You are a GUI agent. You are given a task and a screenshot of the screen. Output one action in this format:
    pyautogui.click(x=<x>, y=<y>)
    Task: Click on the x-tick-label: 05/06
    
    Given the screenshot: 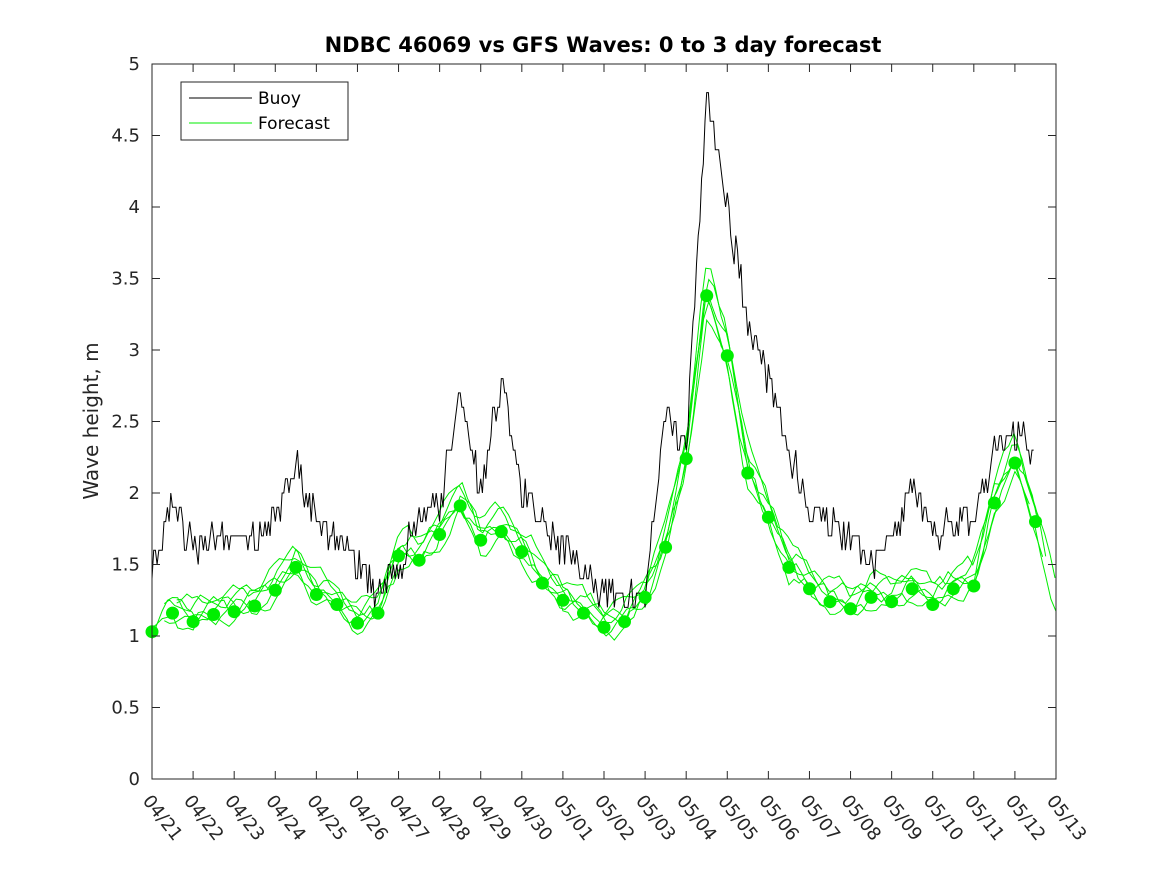 What is the action you would take?
    pyautogui.click(x=778, y=818)
    